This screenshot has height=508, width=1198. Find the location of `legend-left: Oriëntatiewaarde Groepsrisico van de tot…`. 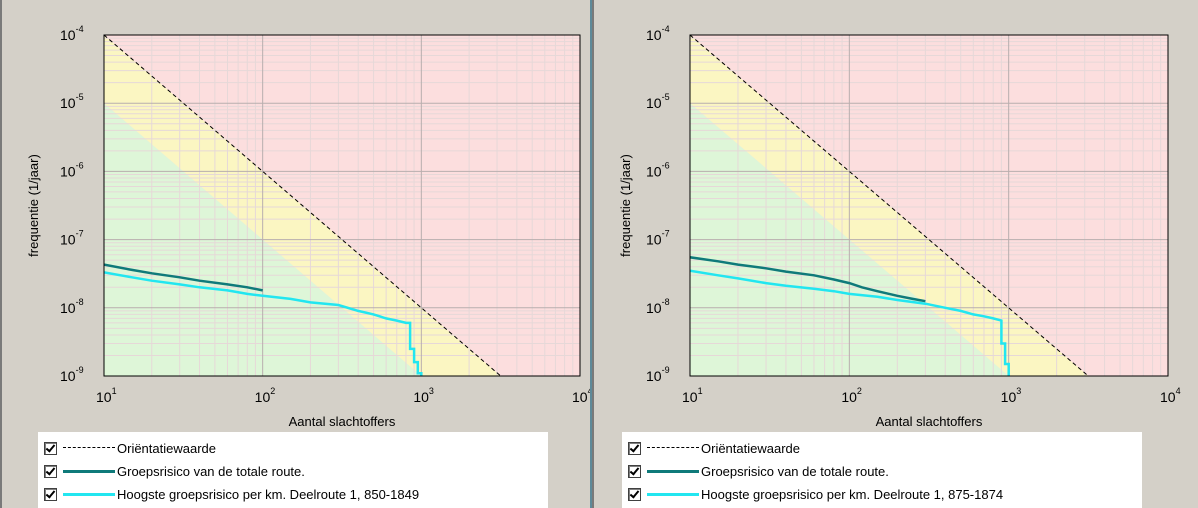

legend-left: Oriëntatiewaarde Groepsrisico van de tot… is located at coordinates (293, 470).